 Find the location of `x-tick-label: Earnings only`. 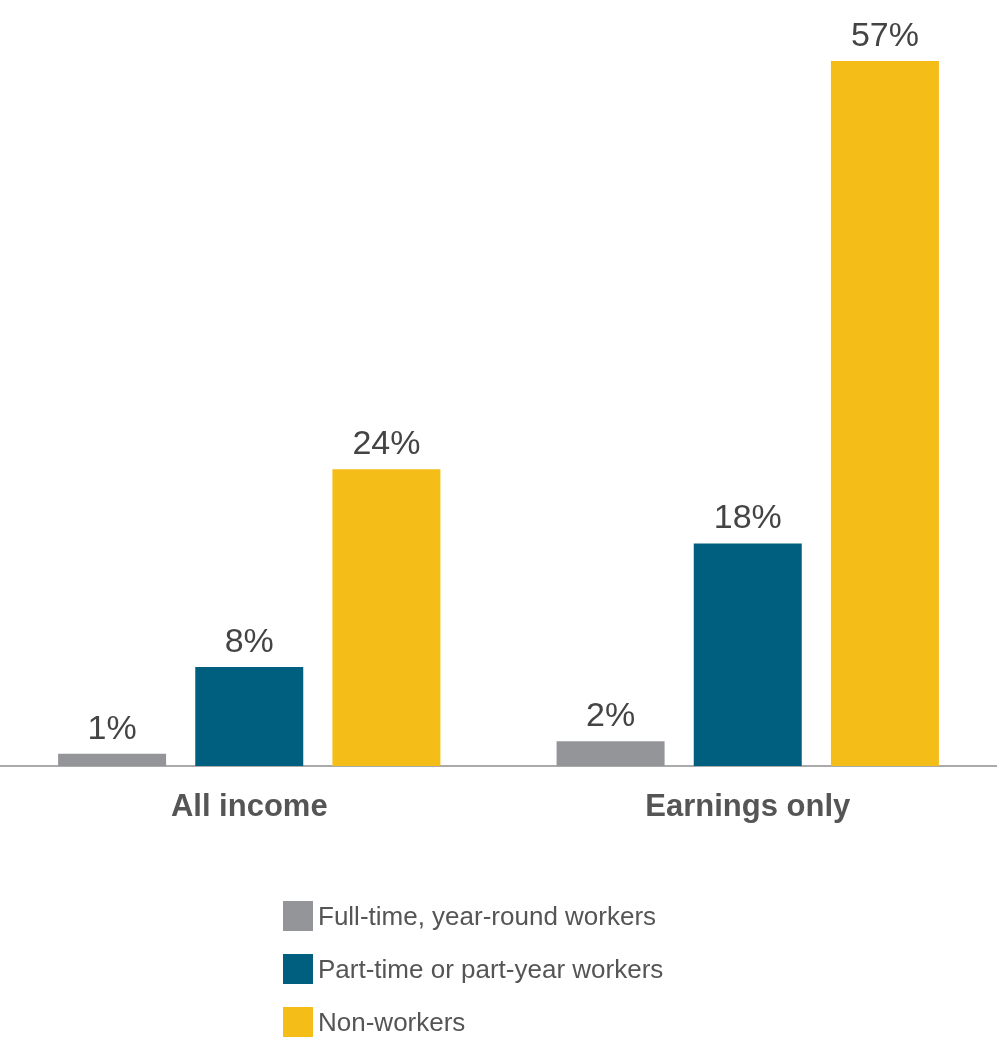

x-tick-label: Earnings only is located at coordinates (748, 805).